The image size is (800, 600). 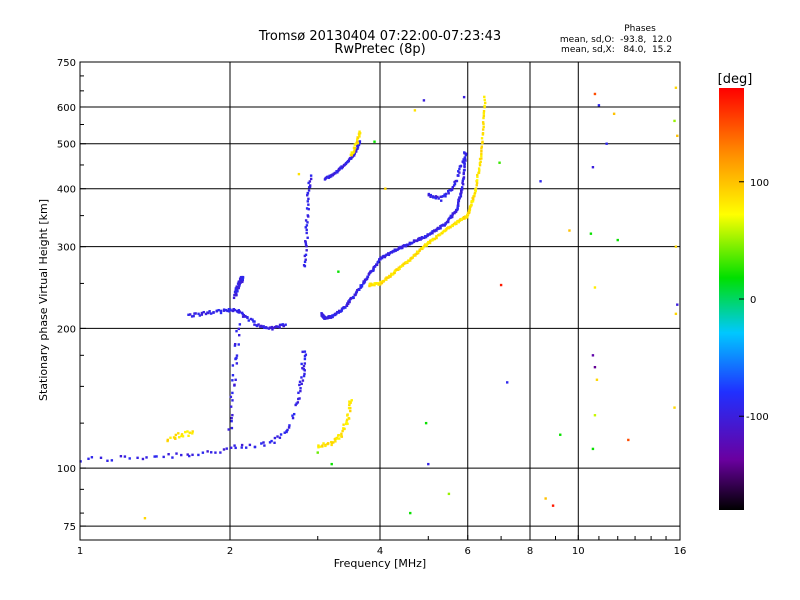 I want to click on phases-o-mode: mean, sd,O: -93.8, 12.0, so click(x=616, y=40).